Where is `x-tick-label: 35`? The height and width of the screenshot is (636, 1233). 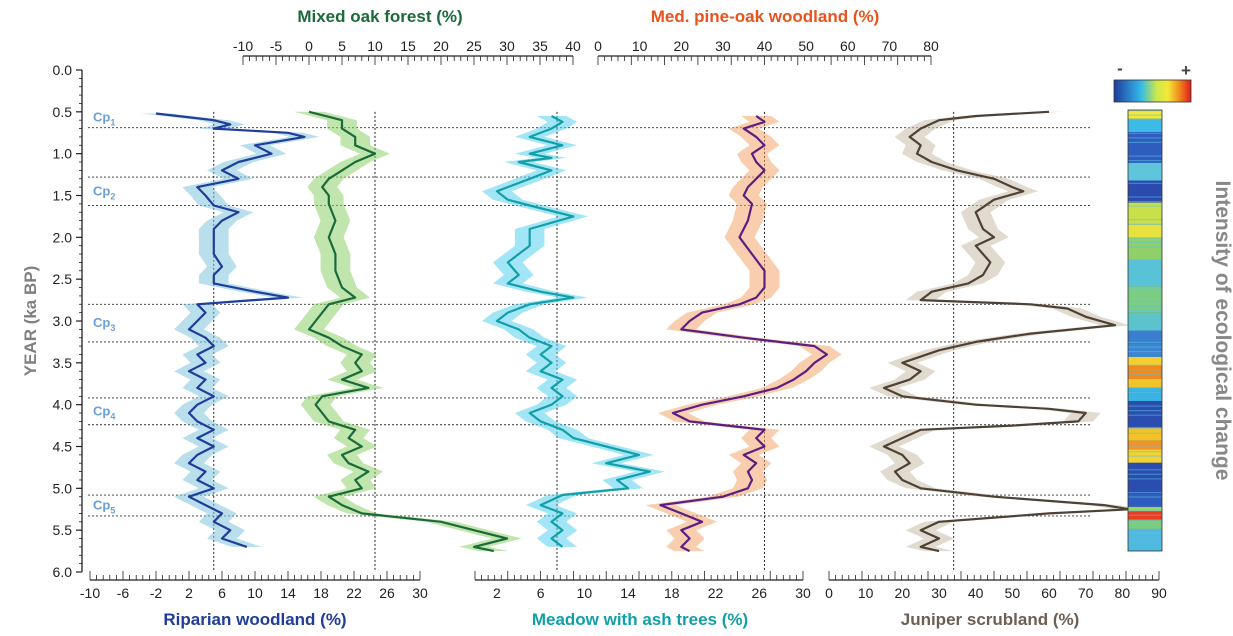 x-tick-label: 35 is located at coordinates (540, 46).